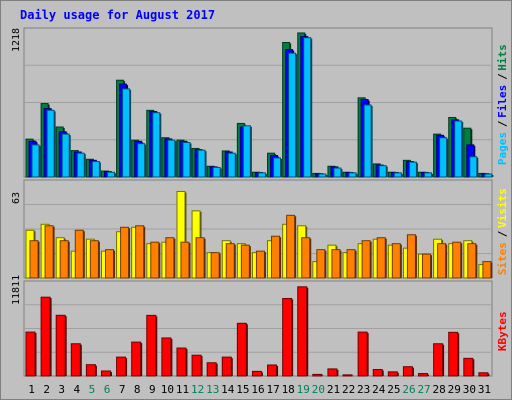 The width and height of the screenshot is (512, 400). I want to click on x-tick-label-day-7: 7, so click(122, 389).